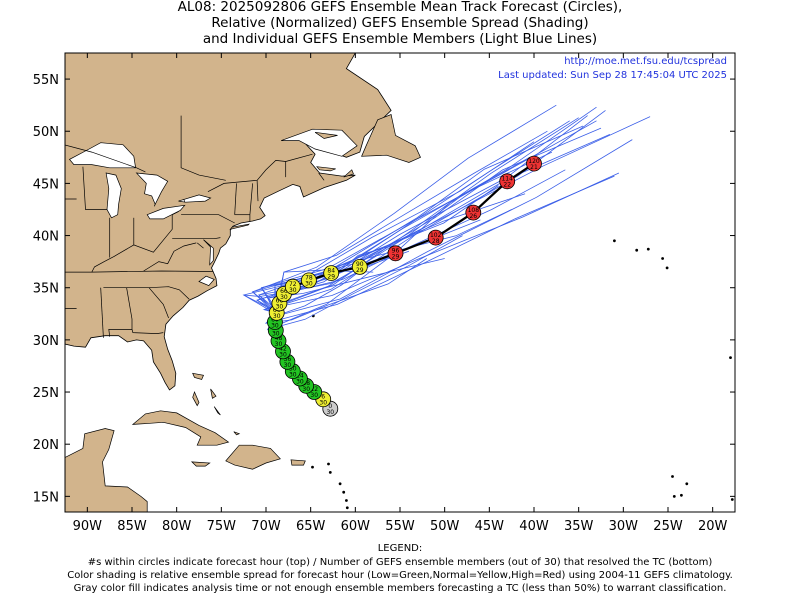  What do you see at coordinates (132, 526) in the screenshot?
I see `lon-tick-label: 85W` at bounding box center [132, 526].